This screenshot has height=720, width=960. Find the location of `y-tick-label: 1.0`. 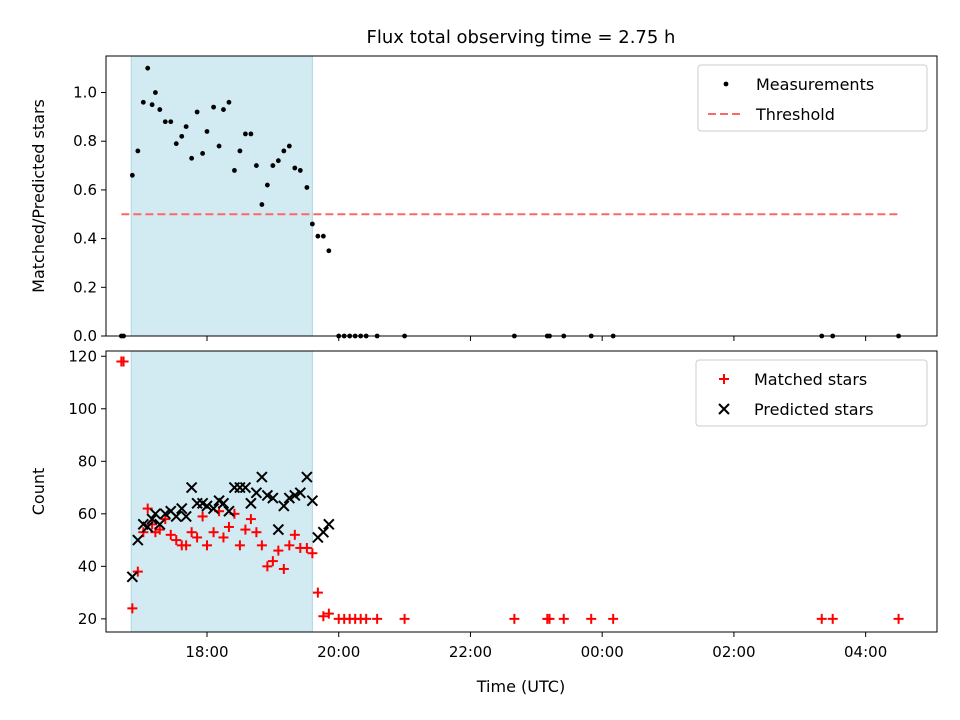

y-tick-label: 1.0 is located at coordinates (85, 93).